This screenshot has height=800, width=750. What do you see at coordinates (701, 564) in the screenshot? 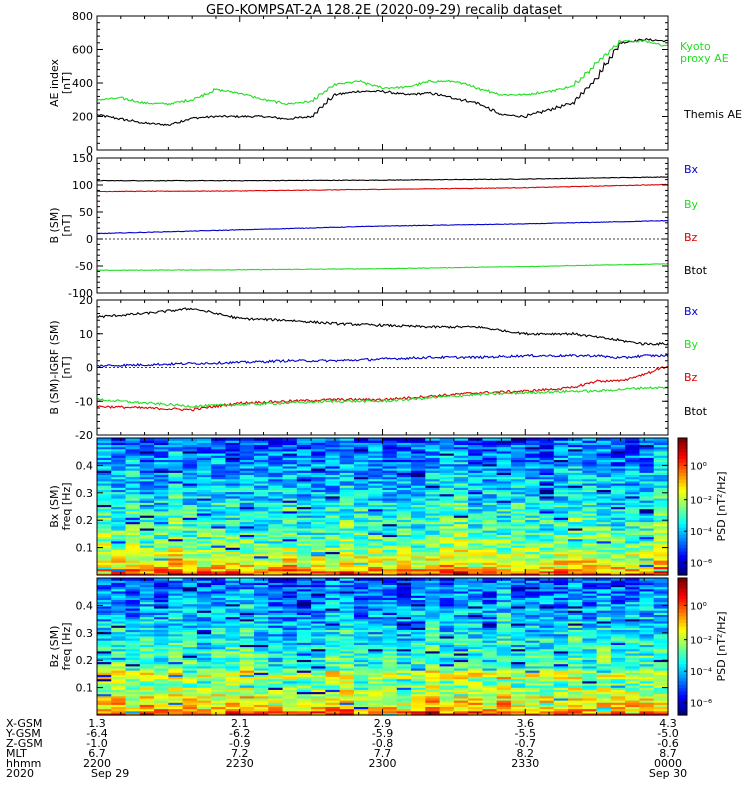
I see `colorbar-tick-label: 10⁻⁶` at bounding box center [701, 564].